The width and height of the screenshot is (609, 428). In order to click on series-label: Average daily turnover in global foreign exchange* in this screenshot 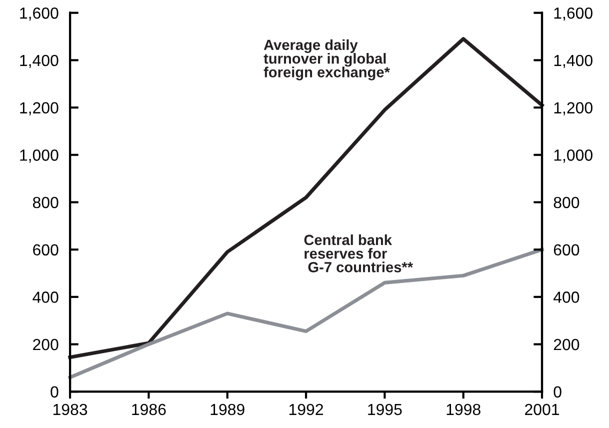, I will do `click(327, 59)`.